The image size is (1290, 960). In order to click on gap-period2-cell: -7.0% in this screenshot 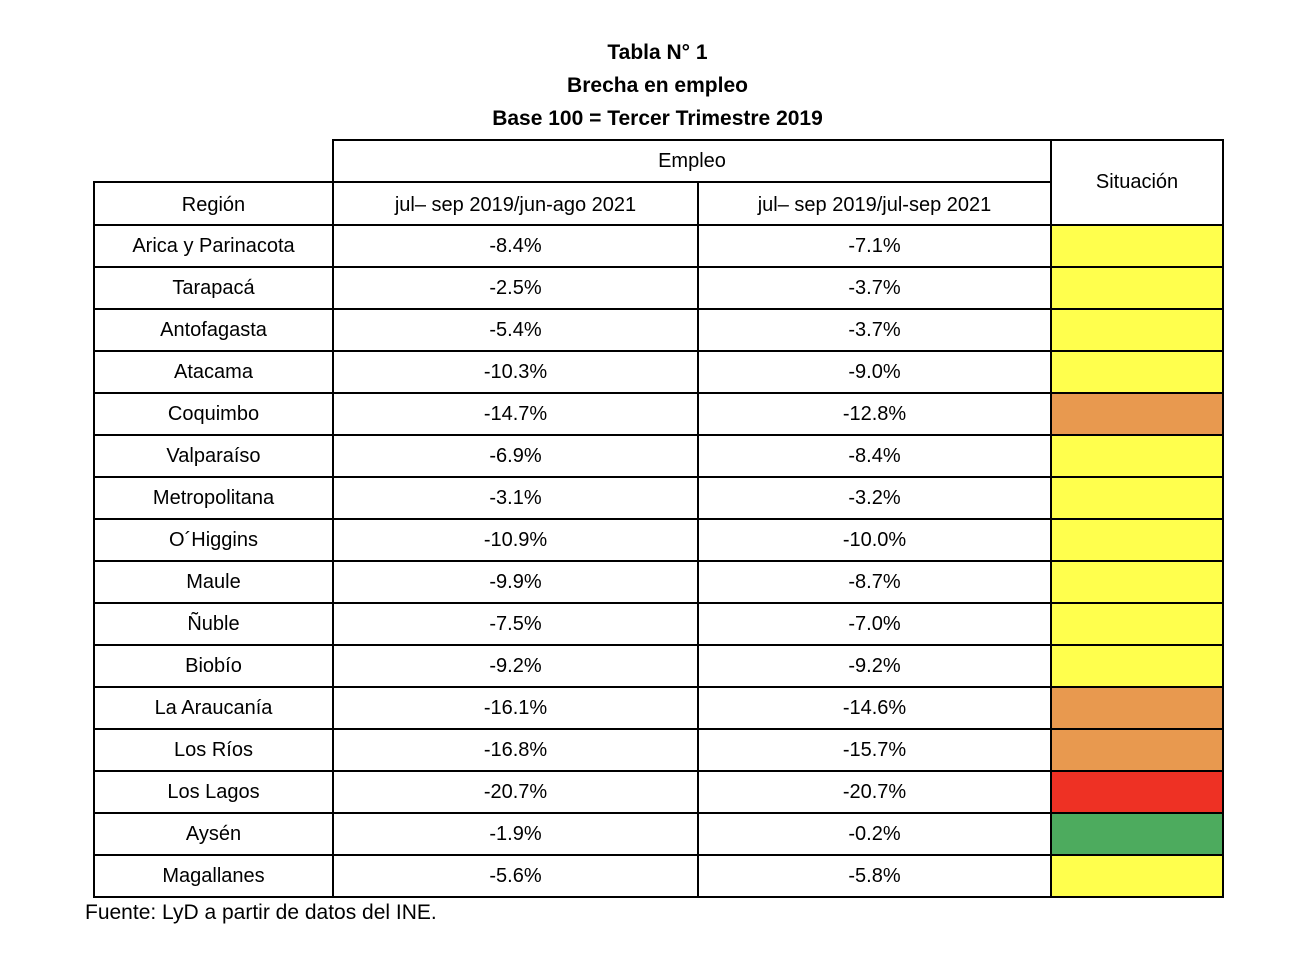, I will do `click(874, 624)`.